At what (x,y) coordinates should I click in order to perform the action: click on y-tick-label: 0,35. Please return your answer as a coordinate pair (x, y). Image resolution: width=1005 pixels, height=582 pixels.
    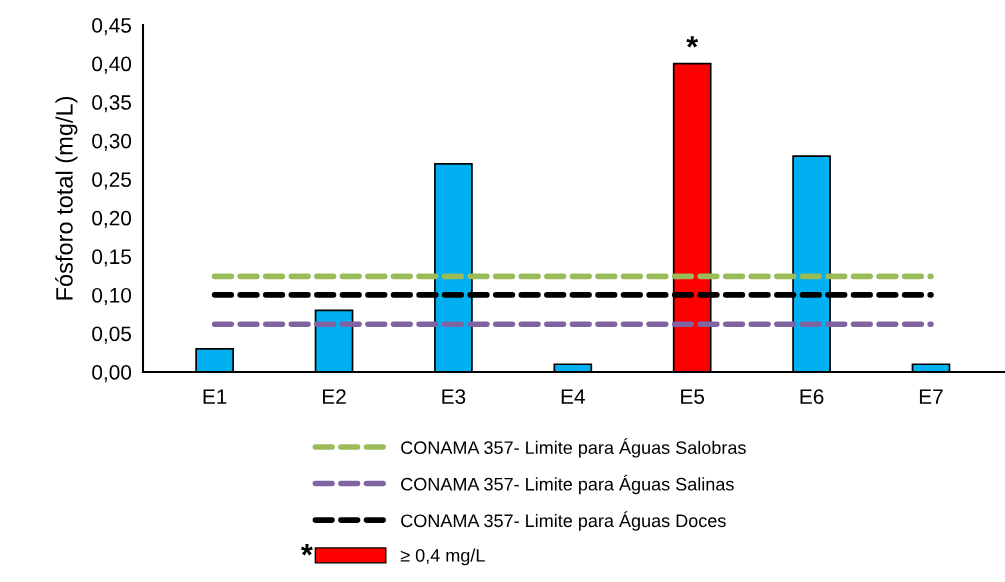
    Looking at the image, I should click on (112, 104).